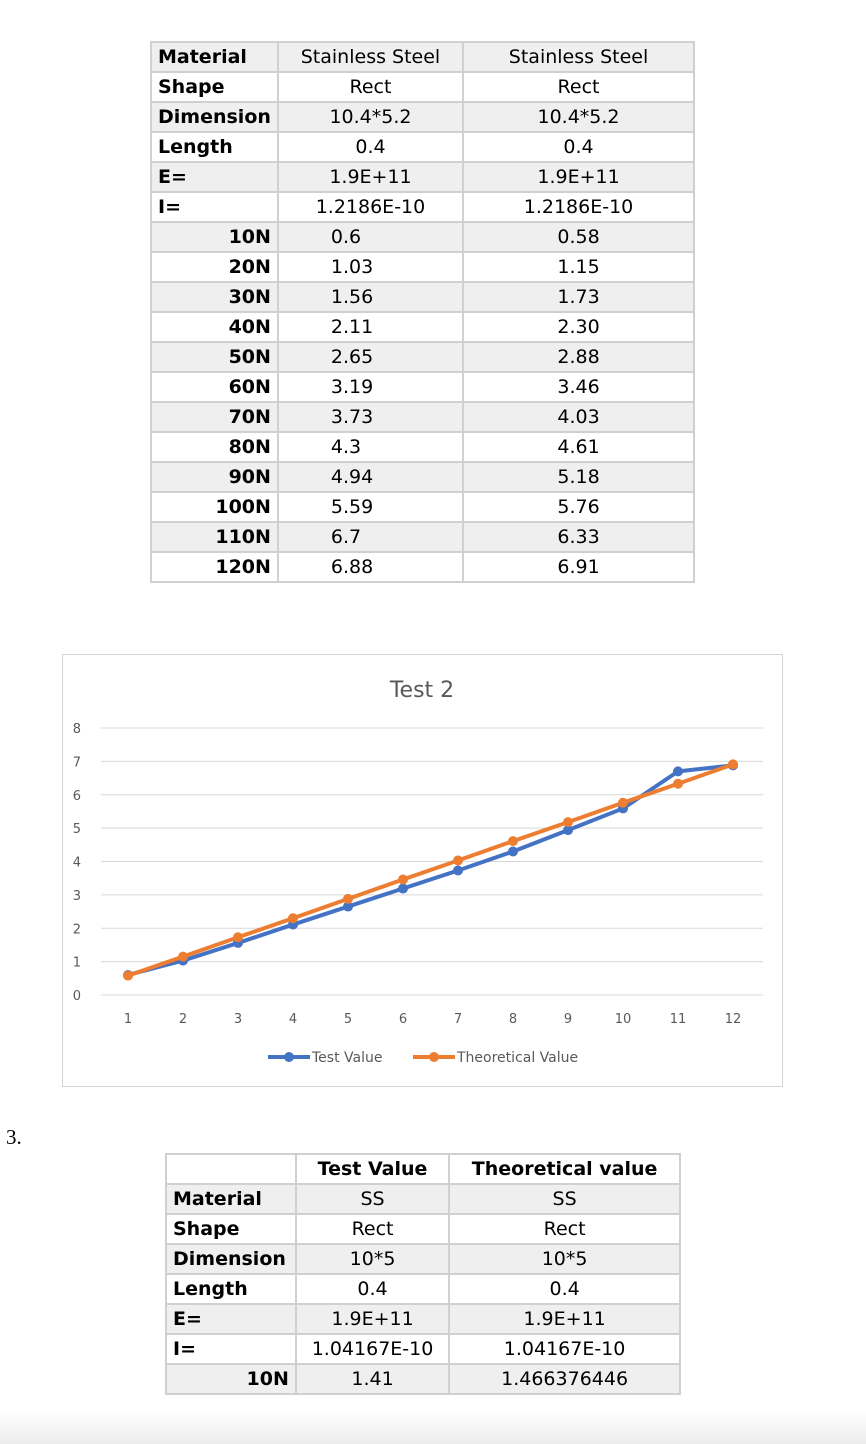 This screenshot has height=1444, width=866. Describe the element at coordinates (733, 1019) in the screenshot. I see `x-tick-label: 12` at that location.